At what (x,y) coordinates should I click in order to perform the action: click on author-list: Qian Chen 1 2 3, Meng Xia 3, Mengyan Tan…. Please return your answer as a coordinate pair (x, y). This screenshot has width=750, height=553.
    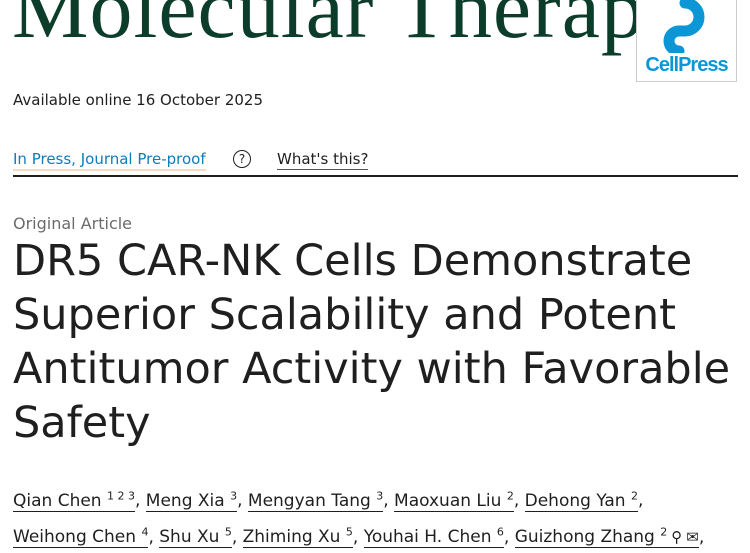
    Looking at the image, I should click on (378, 516).